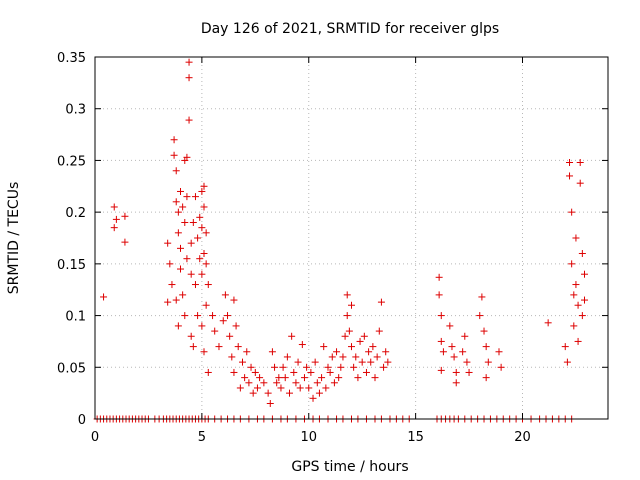  I want to click on y-tick-label: 0.25, so click(71, 161).